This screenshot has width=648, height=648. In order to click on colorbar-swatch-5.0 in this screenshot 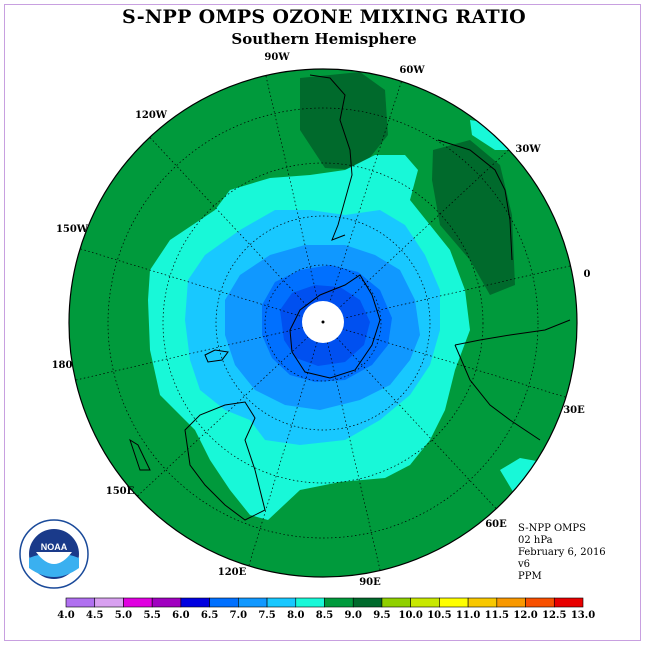, I will do `click(138, 602)`.